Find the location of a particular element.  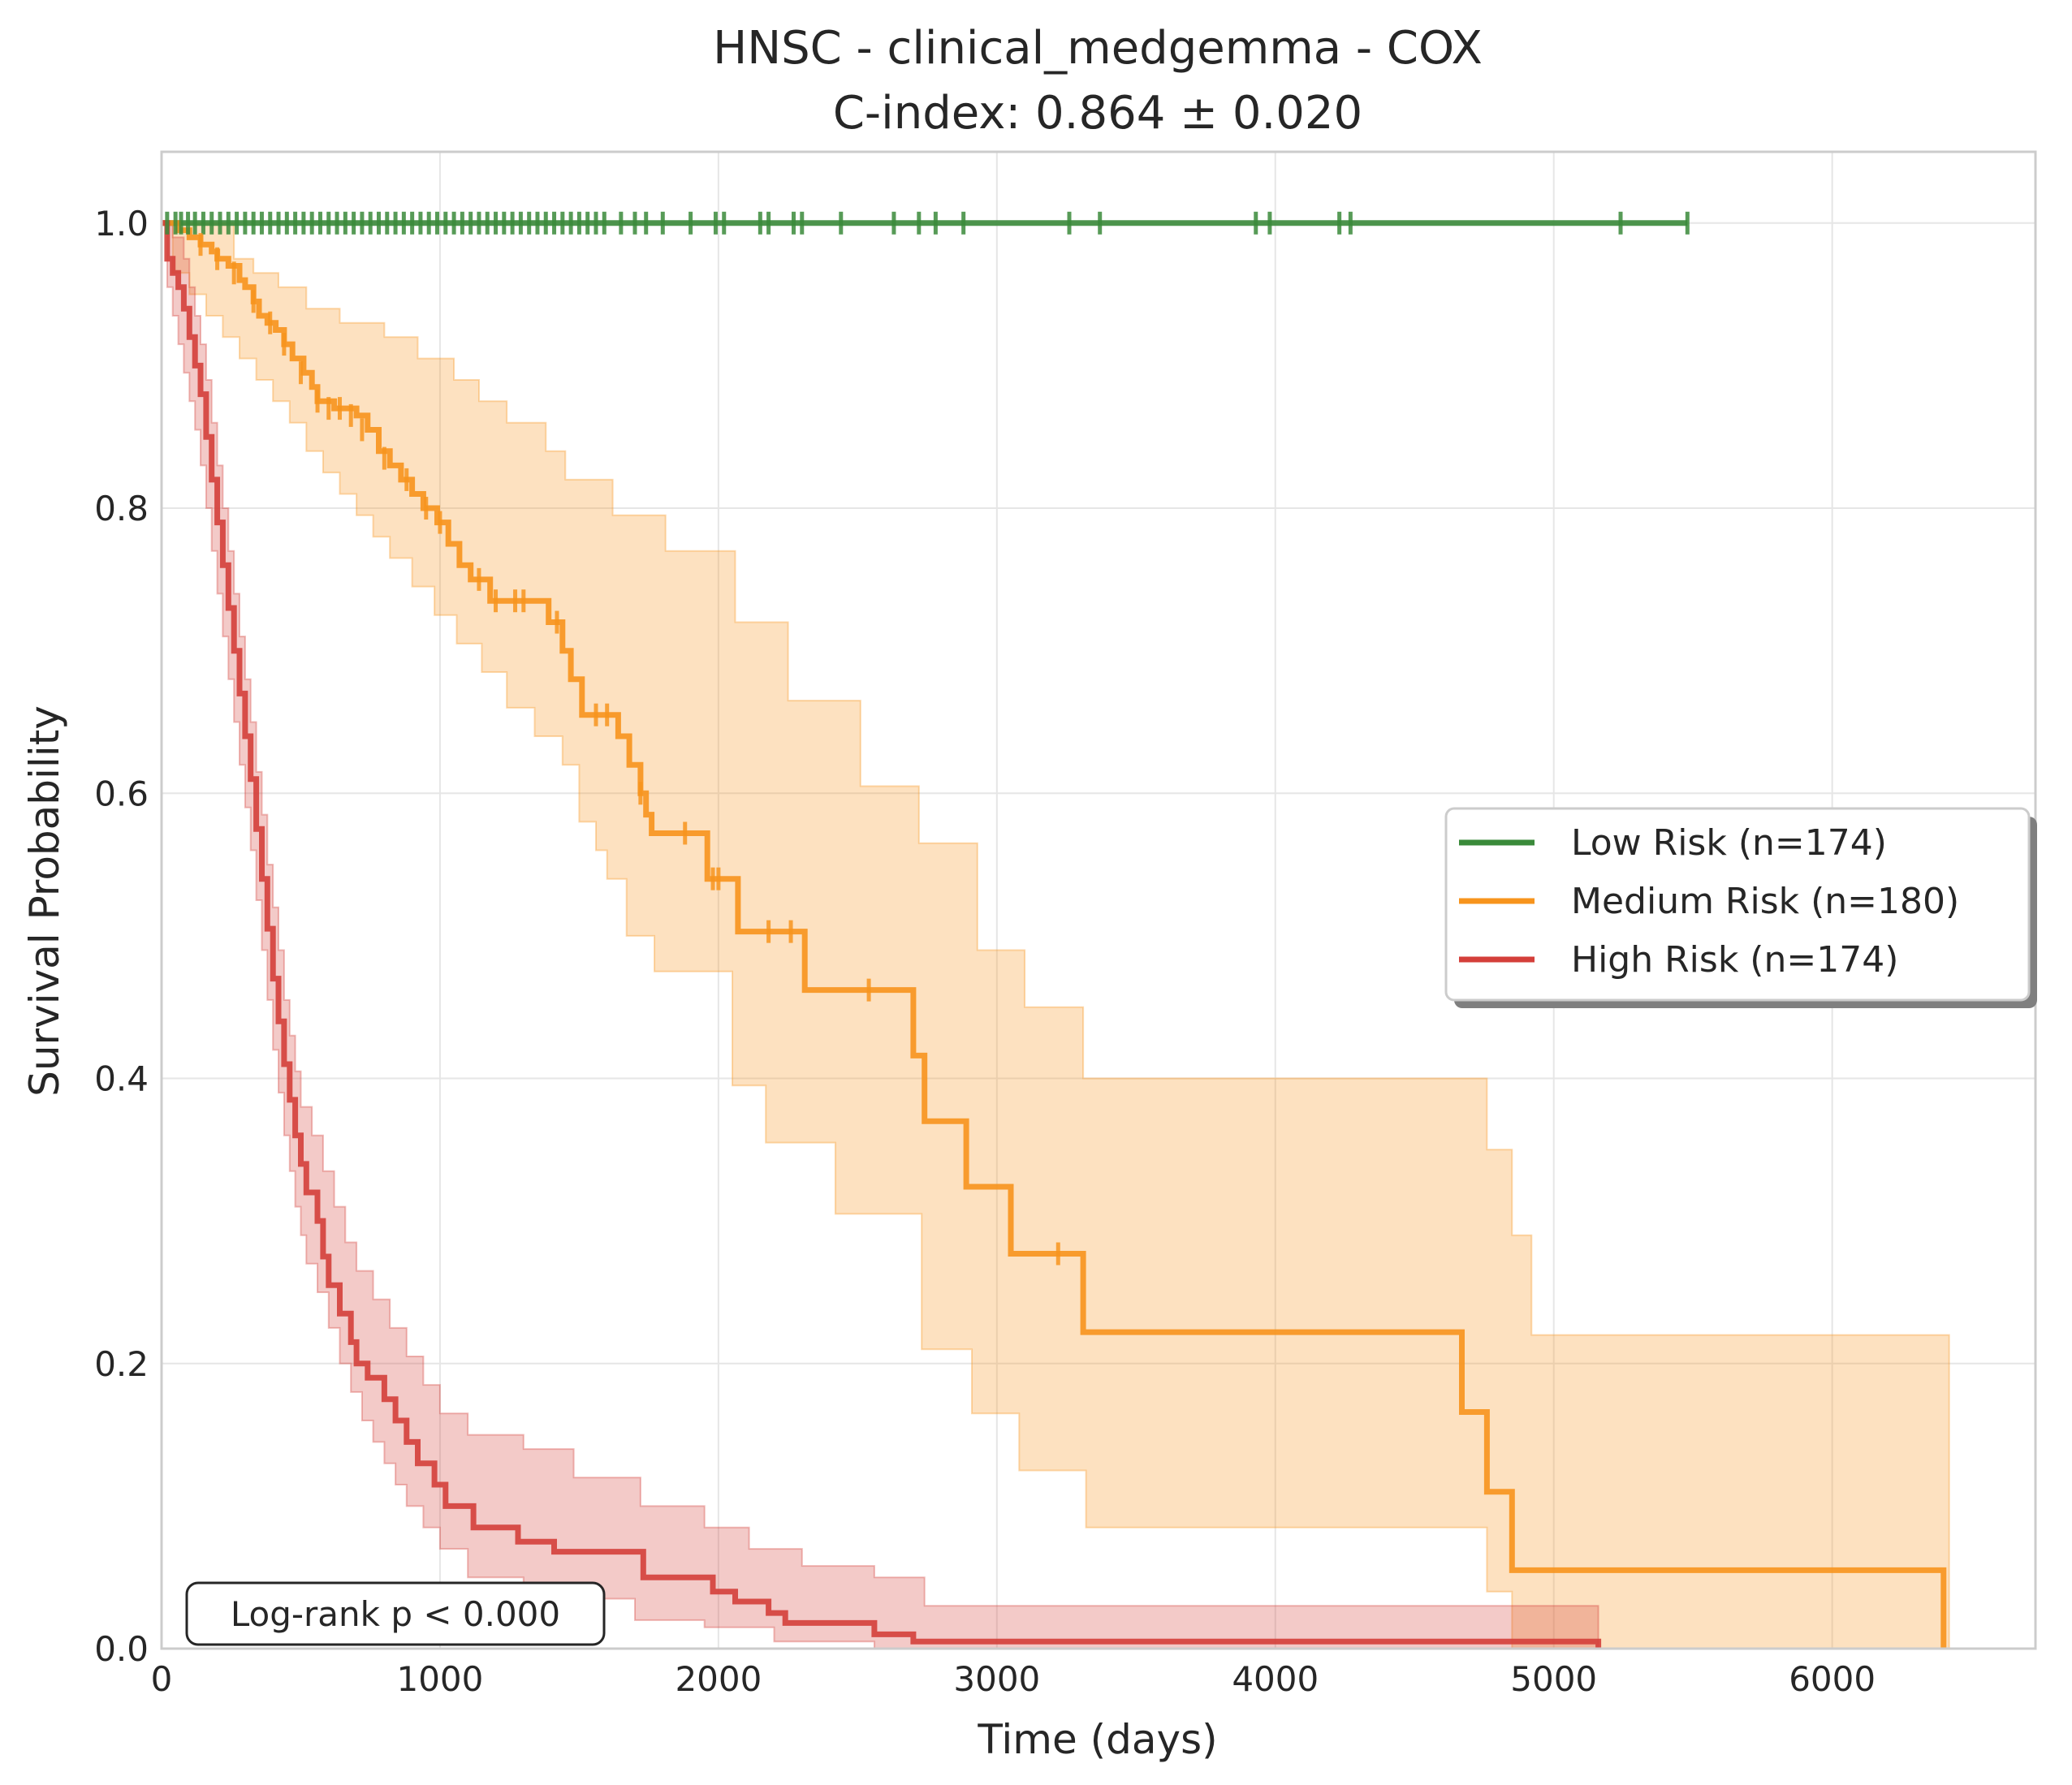

logrank-annotation: Log-rank p < 0.000 is located at coordinates (395, 1614).